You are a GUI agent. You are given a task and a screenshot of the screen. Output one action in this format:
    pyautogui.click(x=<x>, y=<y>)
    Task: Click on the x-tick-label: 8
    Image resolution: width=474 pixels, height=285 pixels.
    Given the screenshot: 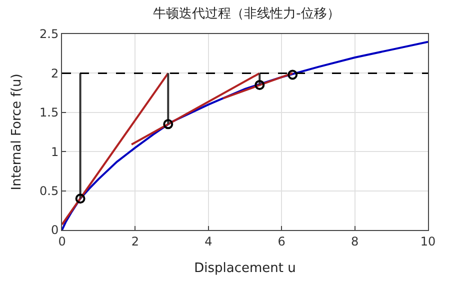 What is the action you would take?
    pyautogui.click(x=354, y=241)
    